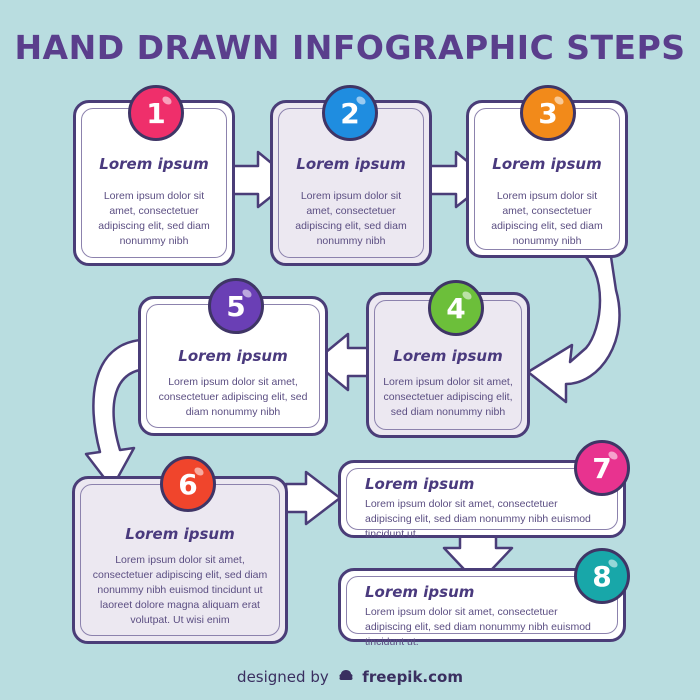  Describe the element at coordinates (350, 113) in the screenshot. I see `step-number-badge-2: 2` at that location.